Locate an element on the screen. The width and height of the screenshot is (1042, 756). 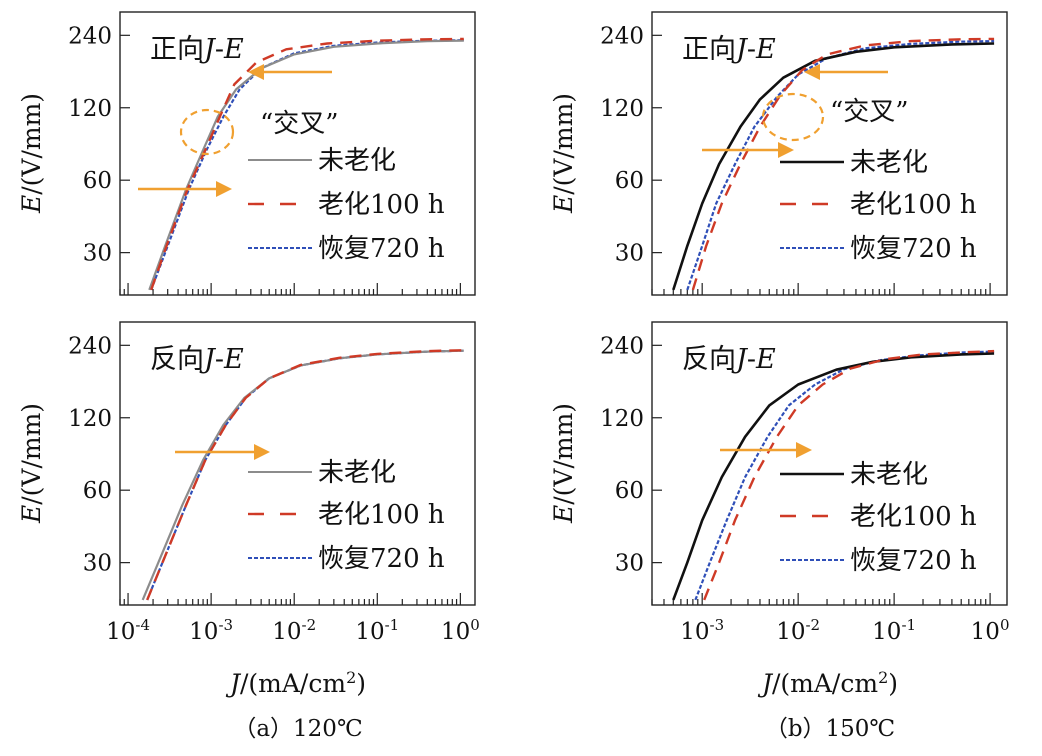
y-axis-label-b-forward: E/(V/mm) is located at coordinates (563, 153).